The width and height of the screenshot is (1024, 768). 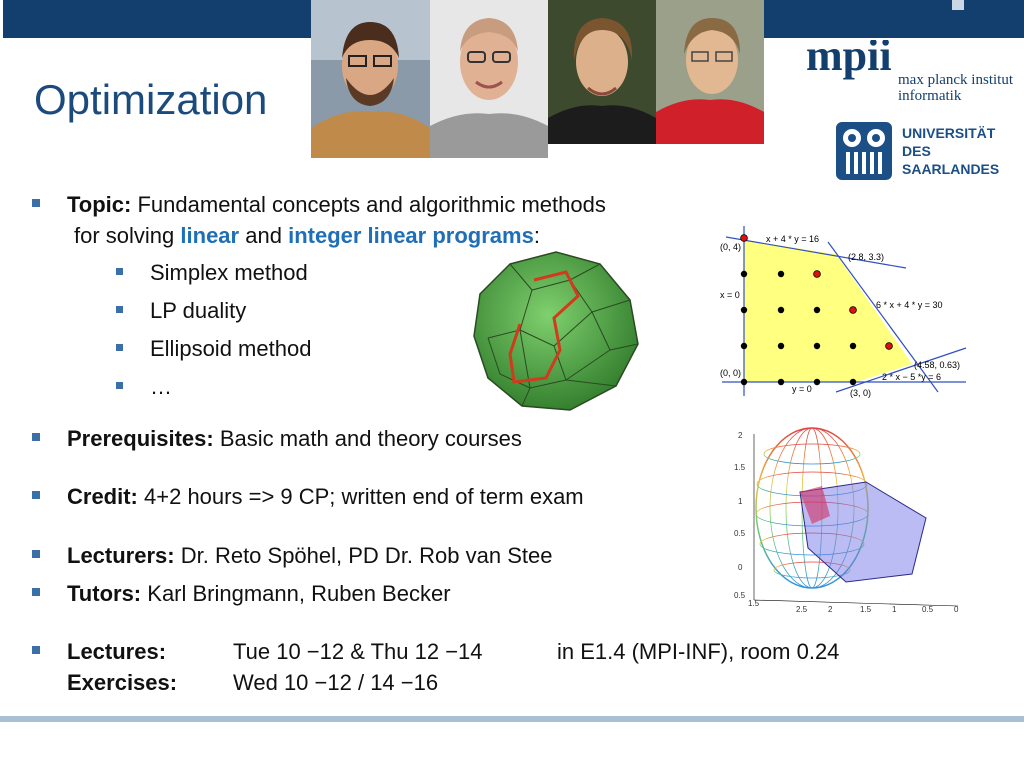 I want to click on topic-text2a: for solving, so click(x=124, y=235).